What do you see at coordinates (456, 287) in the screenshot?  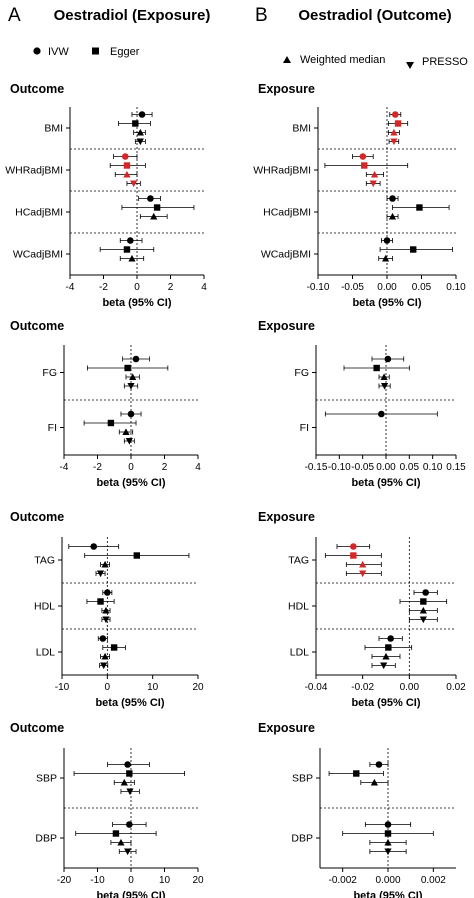 I see `x-tick-label: 0.10` at bounding box center [456, 287].